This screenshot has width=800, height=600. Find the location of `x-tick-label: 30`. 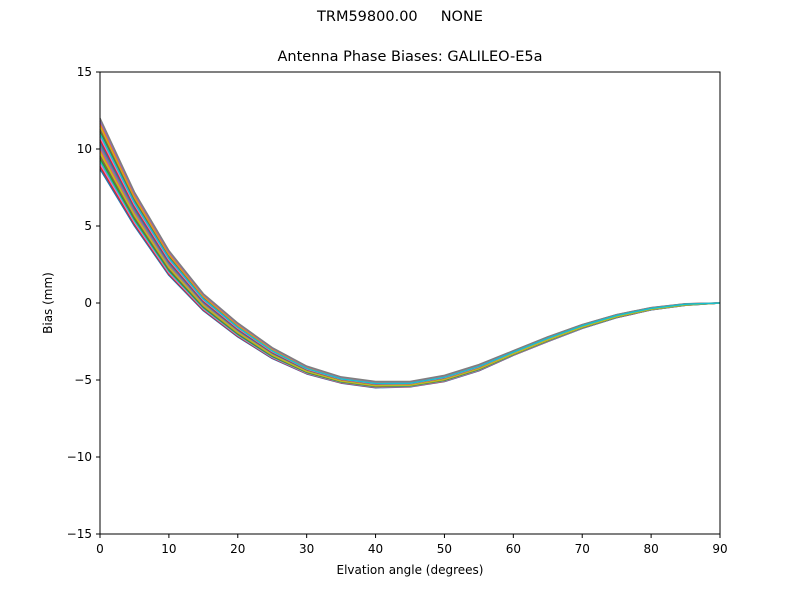

x-tick-label: 30 is located at coordinates (306, 549).